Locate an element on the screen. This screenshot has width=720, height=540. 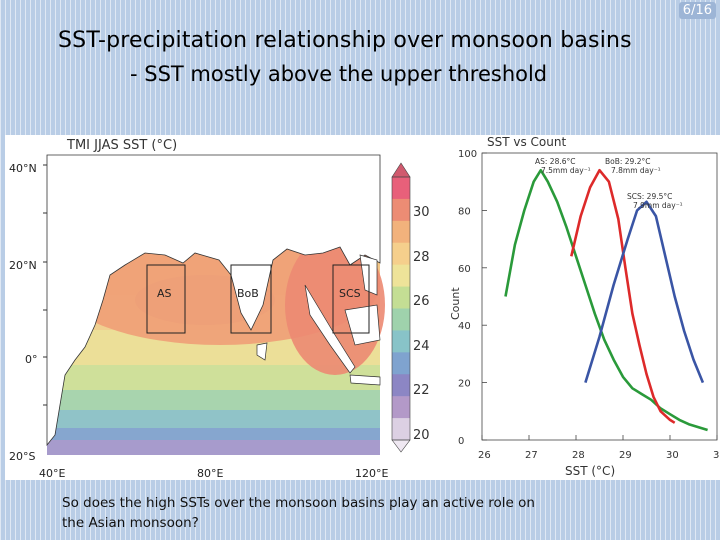
basin-label-as: AS is located at coordinates (164, 293).